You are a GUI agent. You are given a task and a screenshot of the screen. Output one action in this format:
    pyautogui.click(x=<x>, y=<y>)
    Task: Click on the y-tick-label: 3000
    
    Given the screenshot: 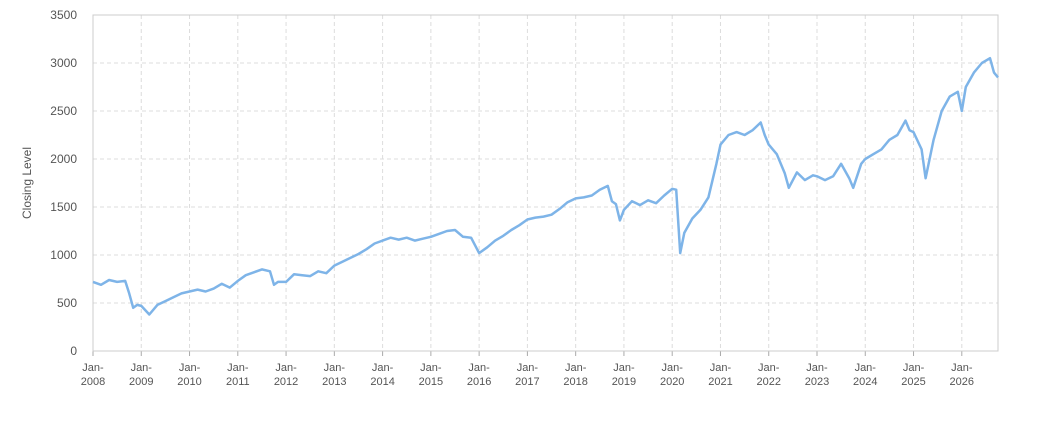 What is the action you would take?
    pyautogui.click(x=63, y=63)
    